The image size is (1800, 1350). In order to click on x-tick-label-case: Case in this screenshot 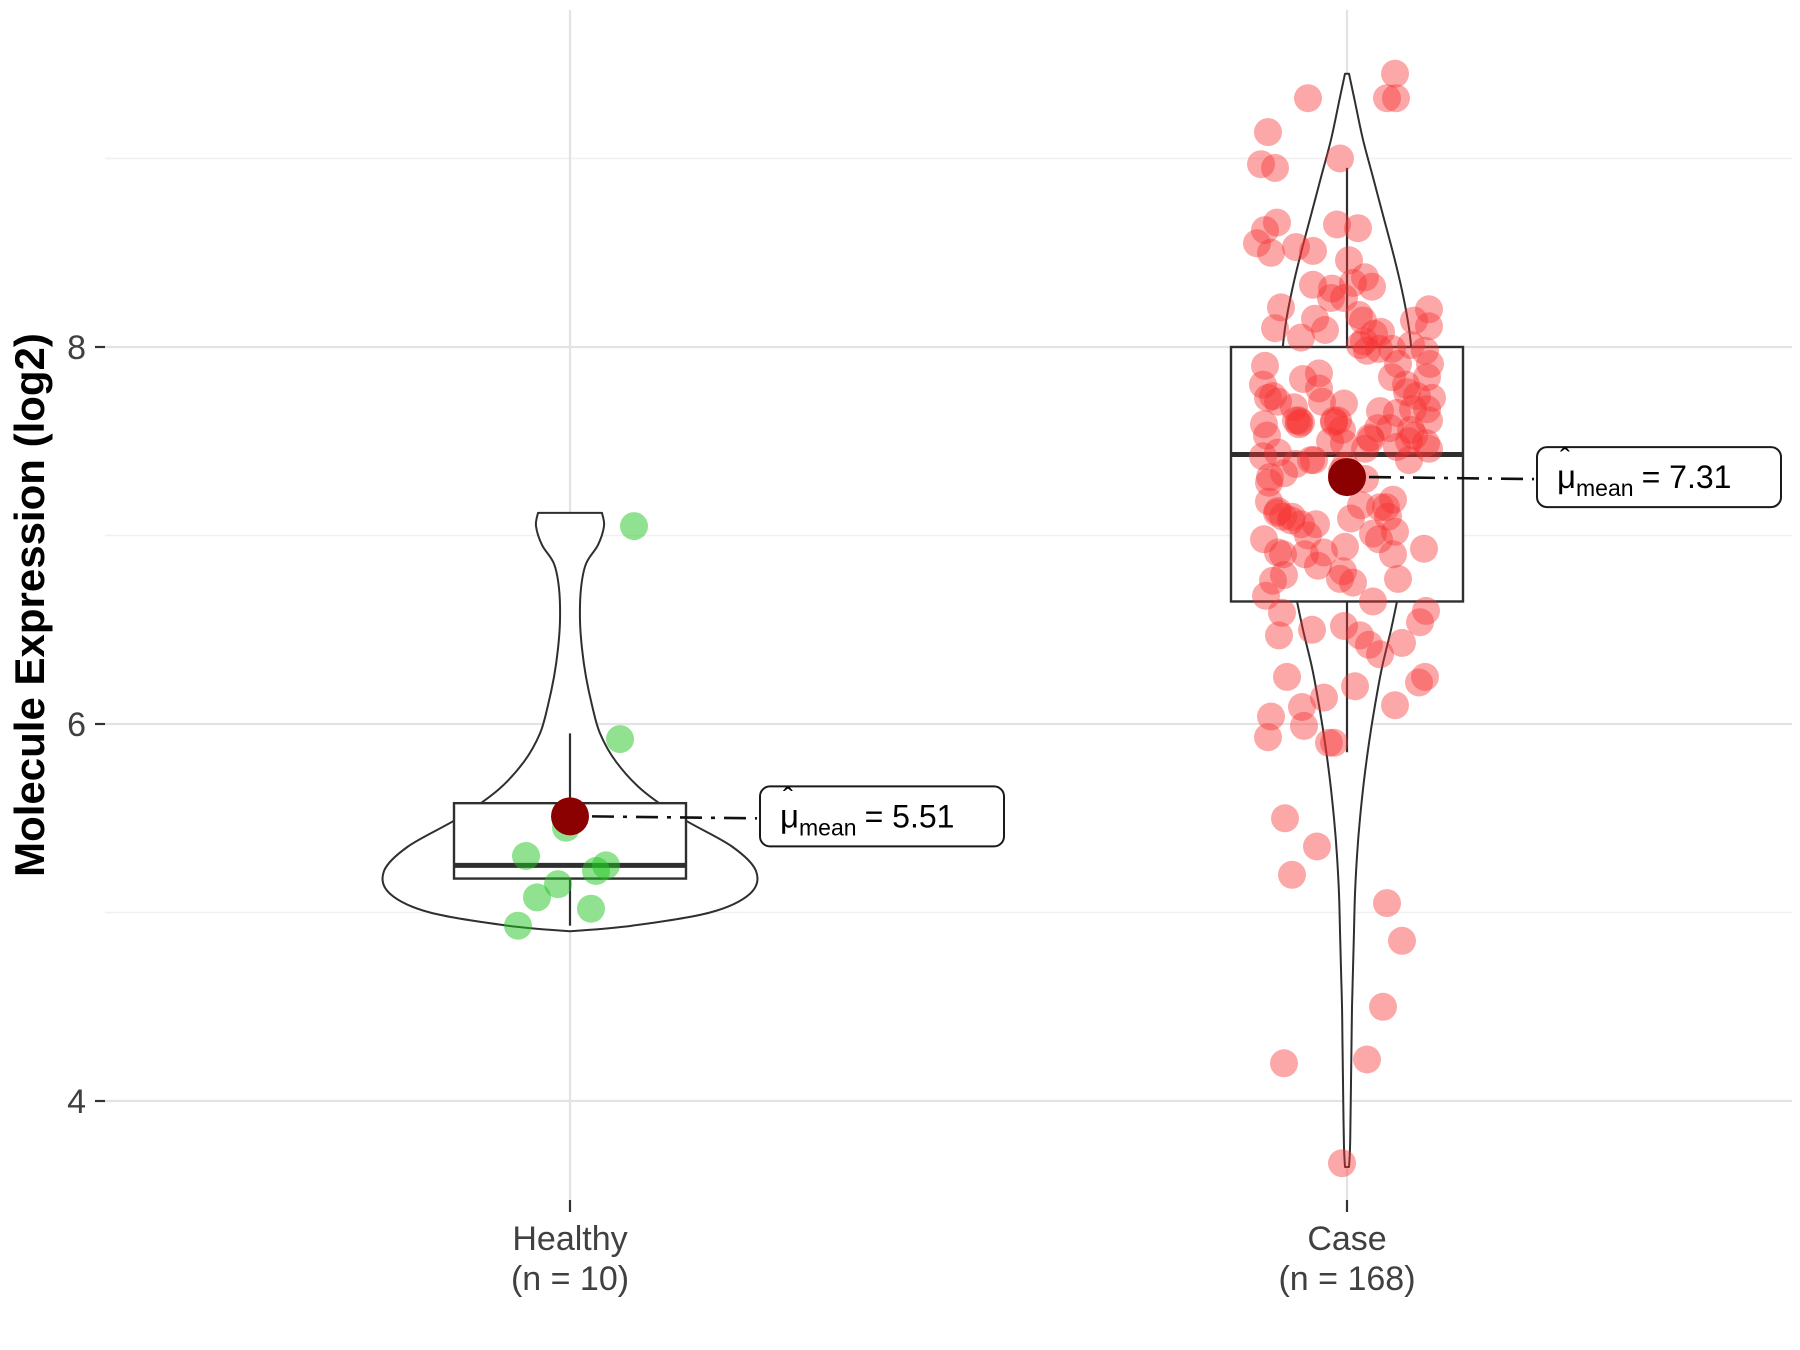, I will do `click(1346, 1239)`.